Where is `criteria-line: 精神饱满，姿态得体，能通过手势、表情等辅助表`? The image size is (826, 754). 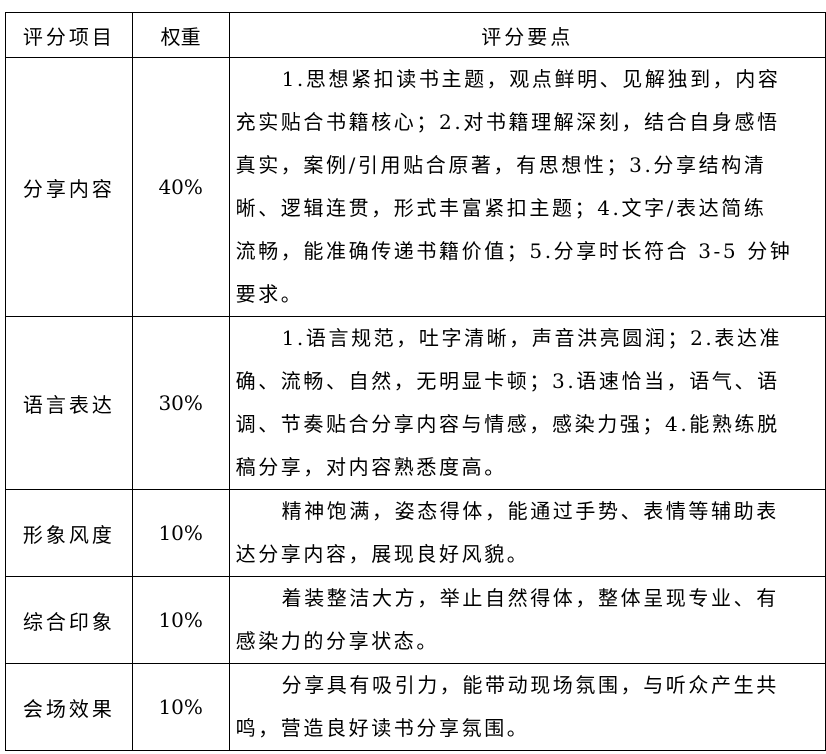 criteria-line: 精神饱满，姿态得体，能通过手势、表情等辅助表 is located at coordinates (530, 511).